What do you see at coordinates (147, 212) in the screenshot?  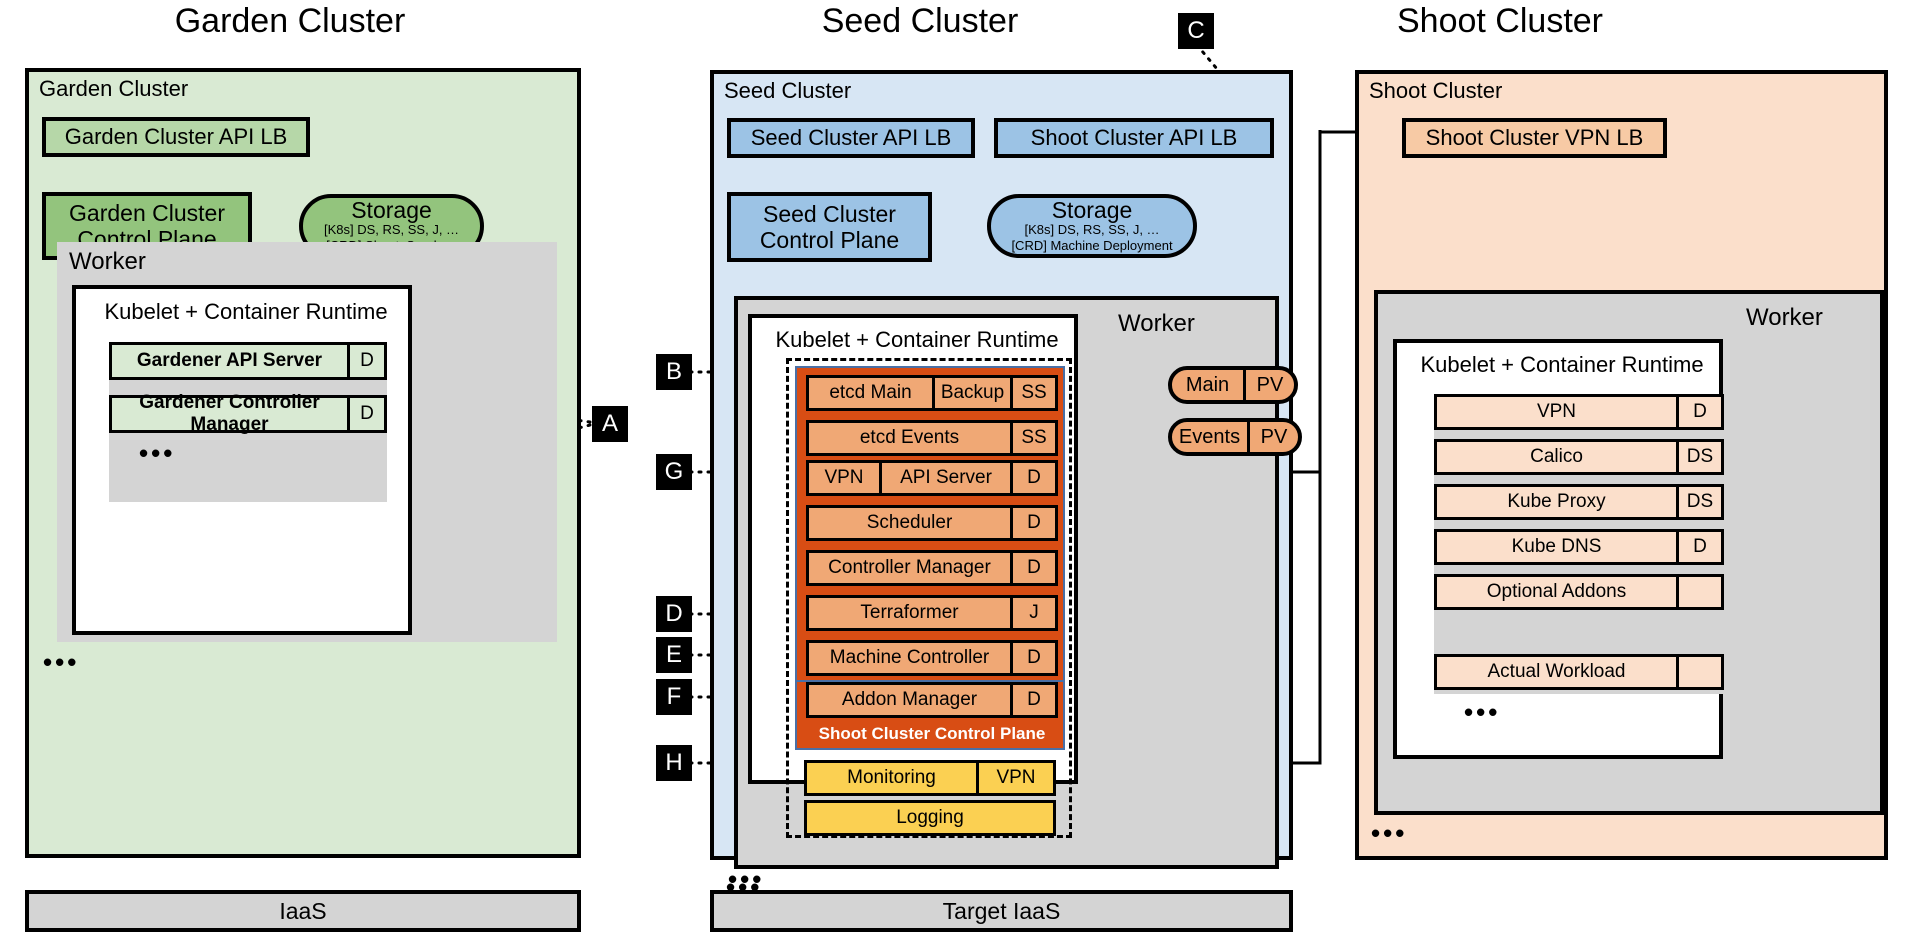 I see `garden-cp-line1: Garden Cluster` at bounding box center [147, 212].